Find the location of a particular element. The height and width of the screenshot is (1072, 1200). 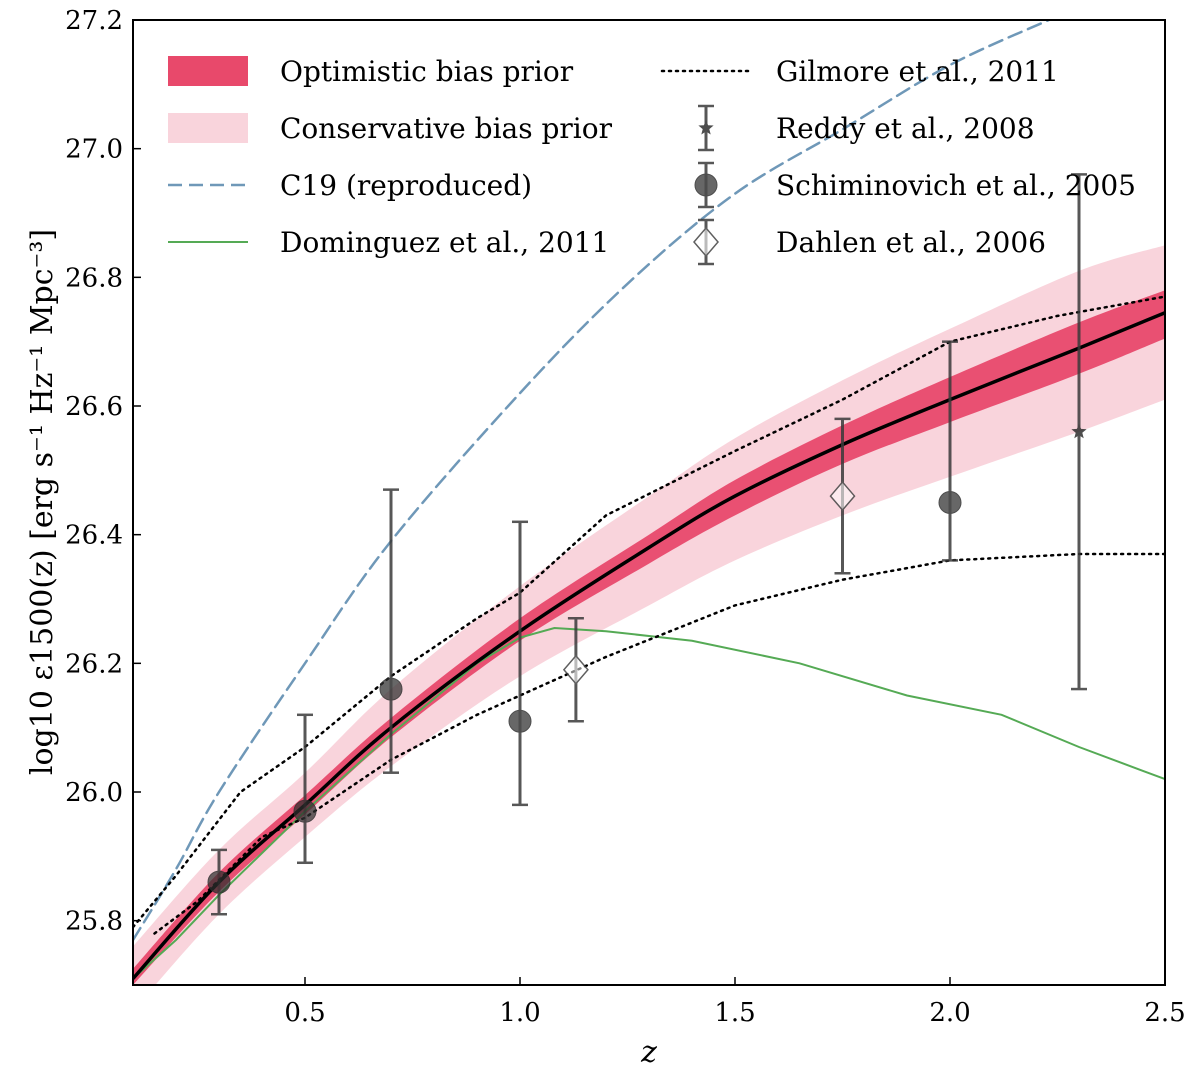

legend-label: C19 (reproduced) is located at coordinates (406, 185).